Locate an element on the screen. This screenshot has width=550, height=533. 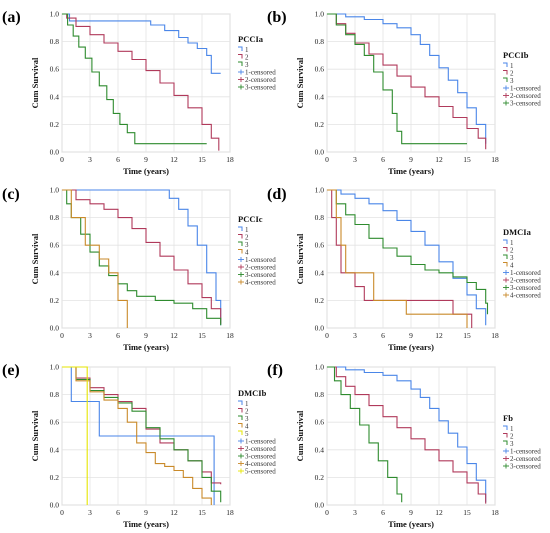
legend-entry: 5-censored is located at coordinates (260, 472).